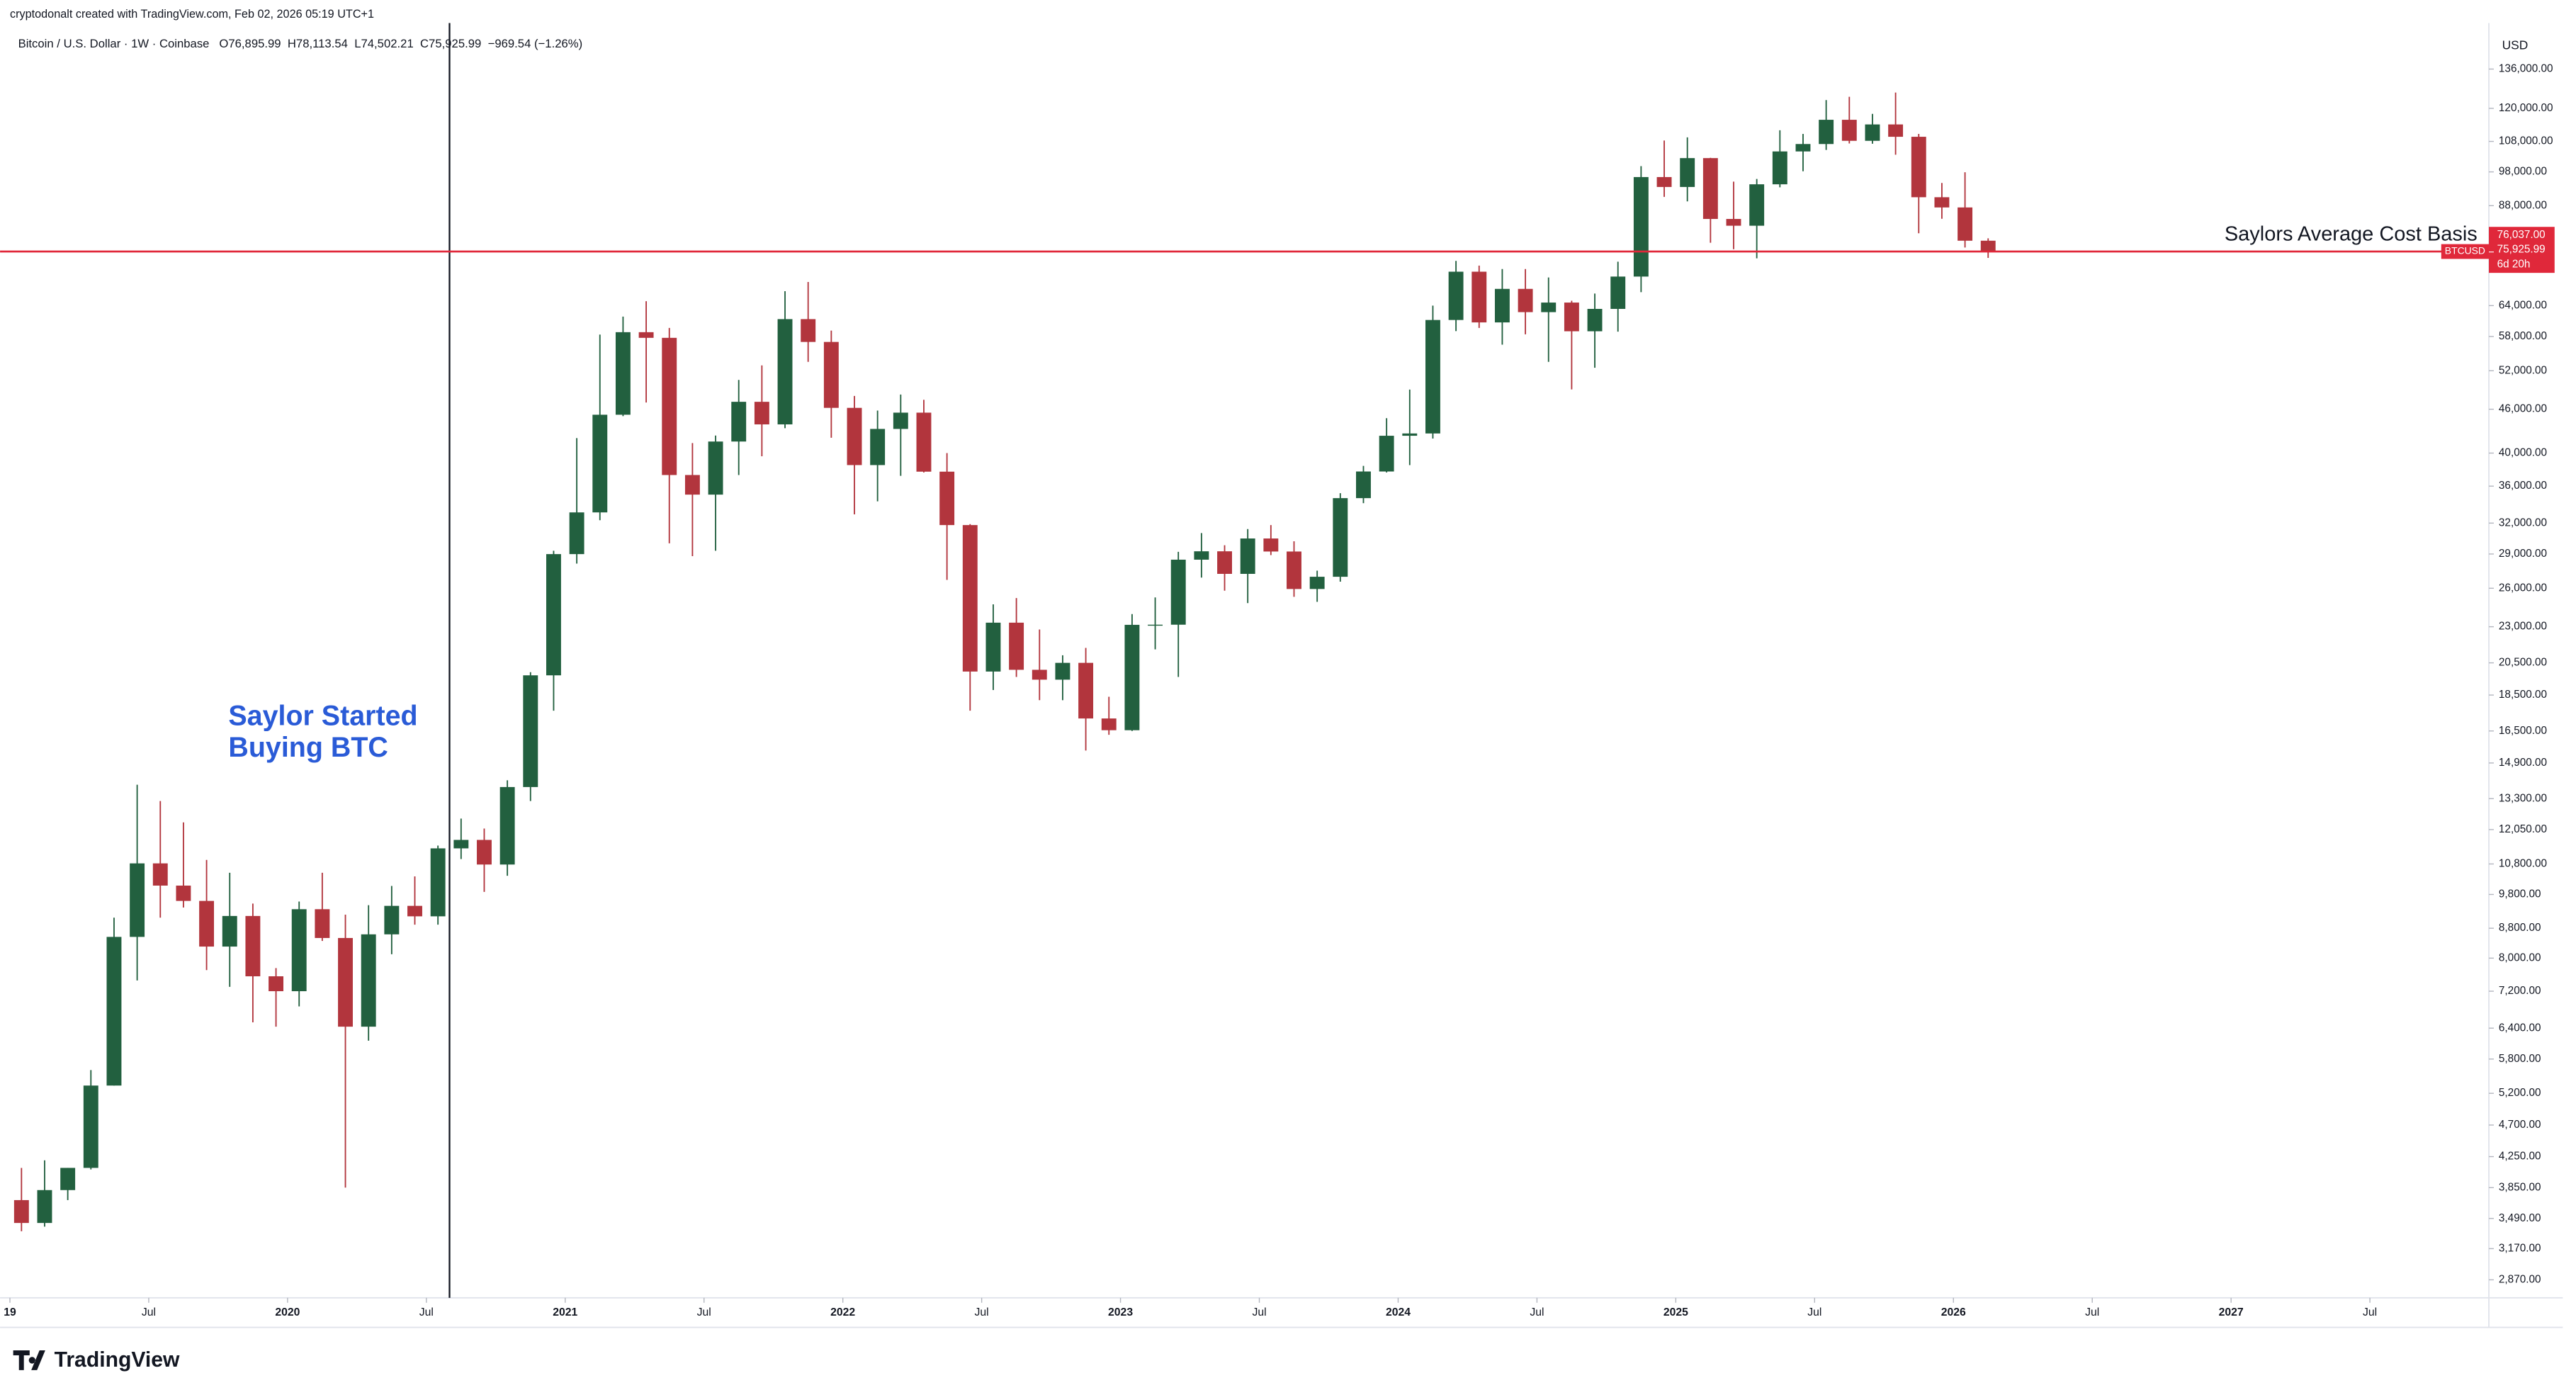 Image resolution: width=2576 pixels, height=1395 pixels. Describe the element at coordinates (29, 1360) in the screenshot. I see `logo-mark` at that location.